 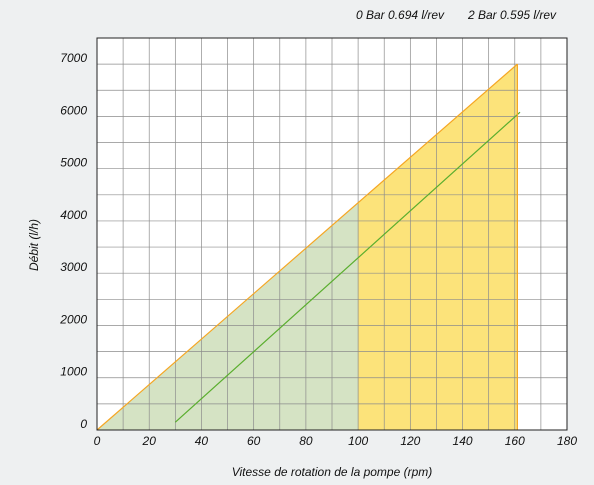 What do you see at coordinates (73, 267) in the screenshot?
I see `y-tick-label: 3000` at bounding box center [73, 267].